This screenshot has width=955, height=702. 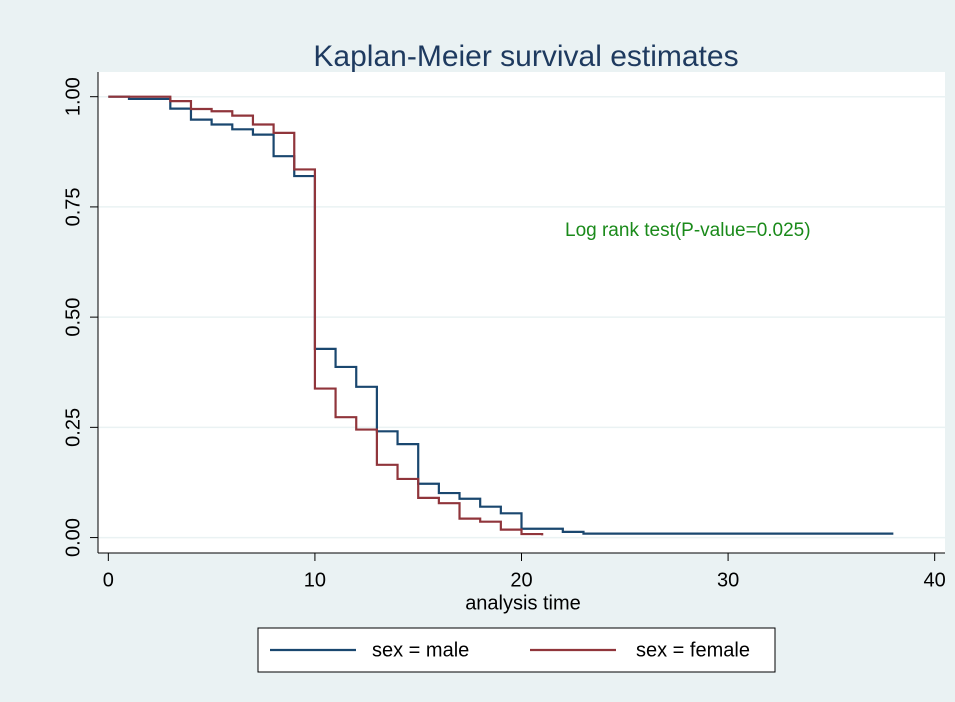 What do you see at coordinates (693, 650) in the screenshot?
I see `legend-label: sex = female` at bounding box center [693, 650].